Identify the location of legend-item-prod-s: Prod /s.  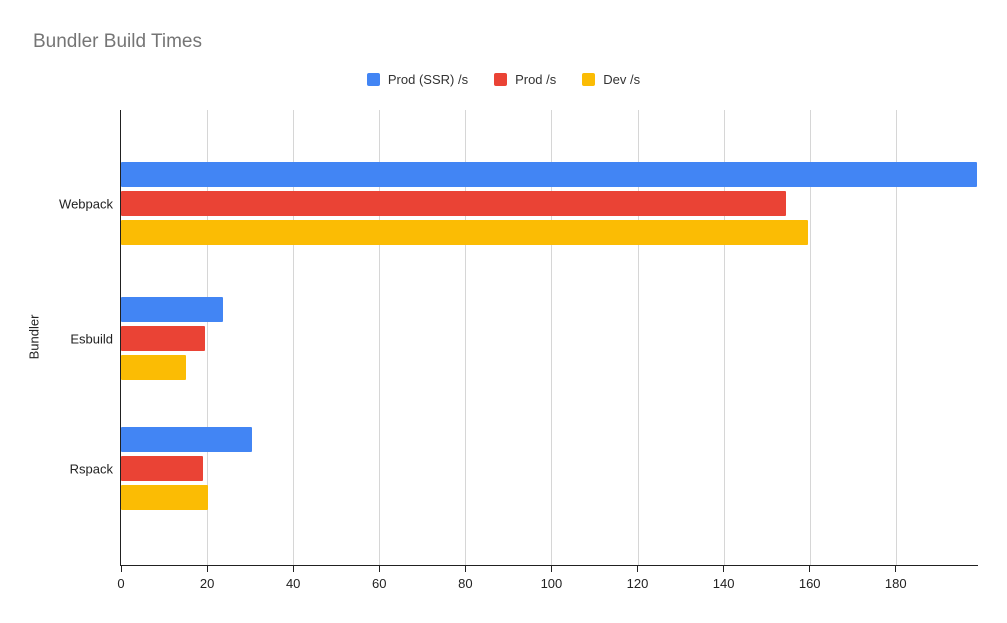
(525, 79).